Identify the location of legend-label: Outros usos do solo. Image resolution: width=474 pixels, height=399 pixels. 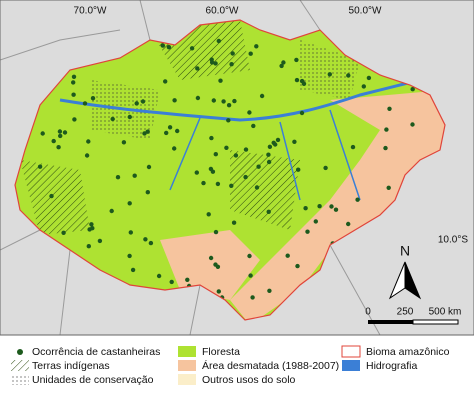
(249, 380).